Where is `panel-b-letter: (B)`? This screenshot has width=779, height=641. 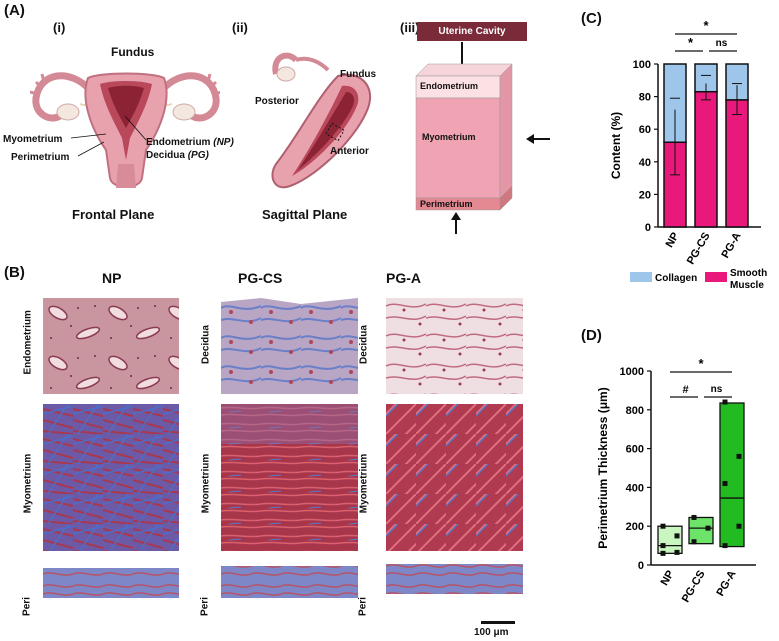 panel-b-letter: (B) is located at coordinates (14, 272).